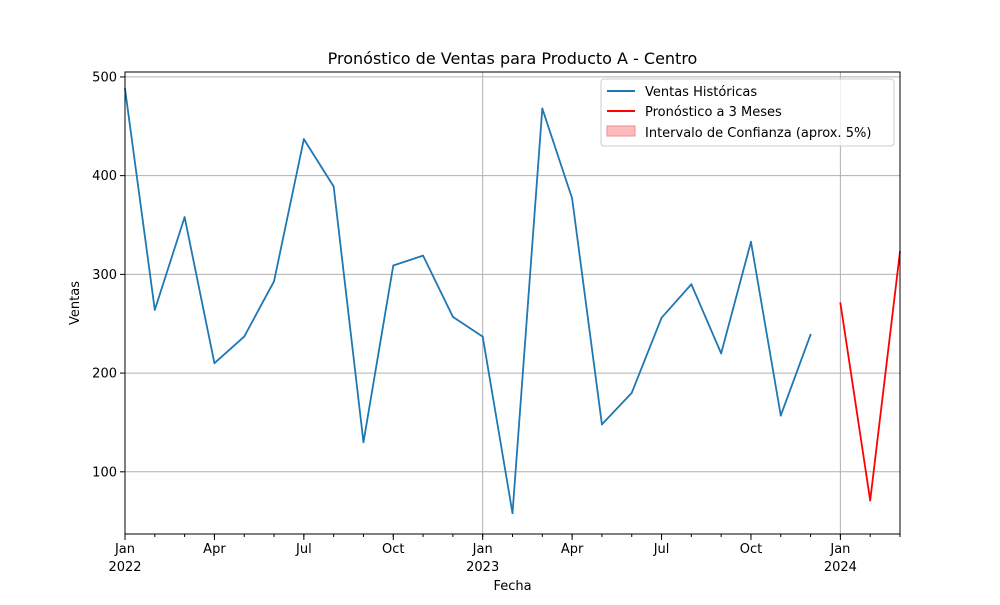 The height and width of the screenshot is (605, 1000). Describe the element at coordinates (840, 567) in the screenshot. I see `x-tick-year-label: 2024` at that location.